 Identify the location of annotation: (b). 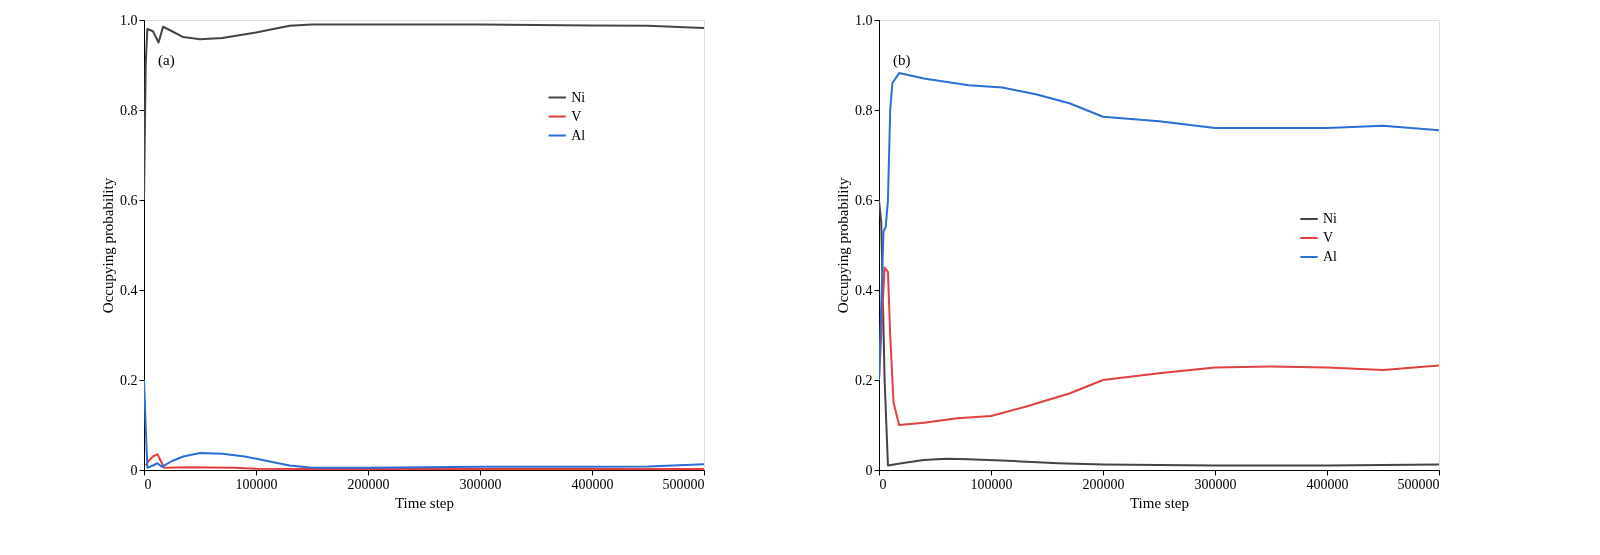
(902, 60).